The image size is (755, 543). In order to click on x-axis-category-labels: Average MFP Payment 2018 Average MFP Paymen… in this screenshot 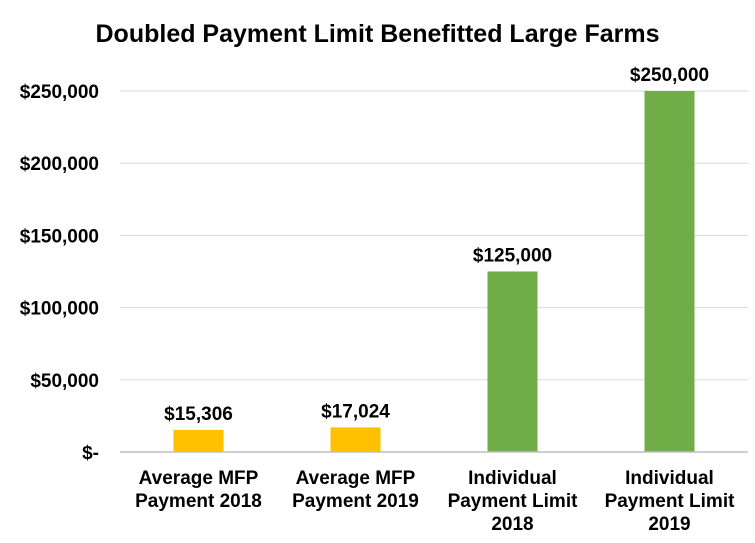, I will do `click(435, 501)`.